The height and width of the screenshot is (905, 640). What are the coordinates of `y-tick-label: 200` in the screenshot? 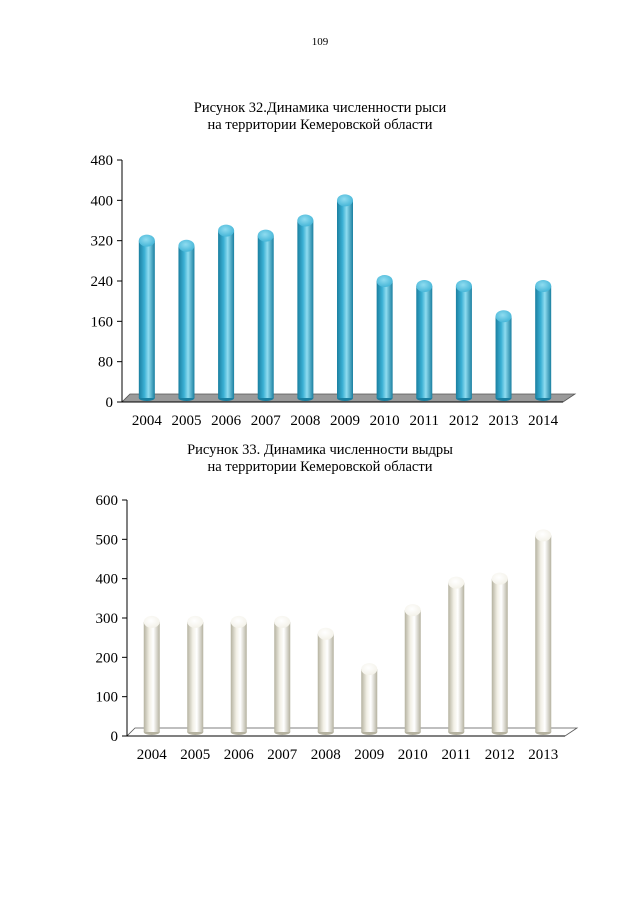 It's located at (107, 658).